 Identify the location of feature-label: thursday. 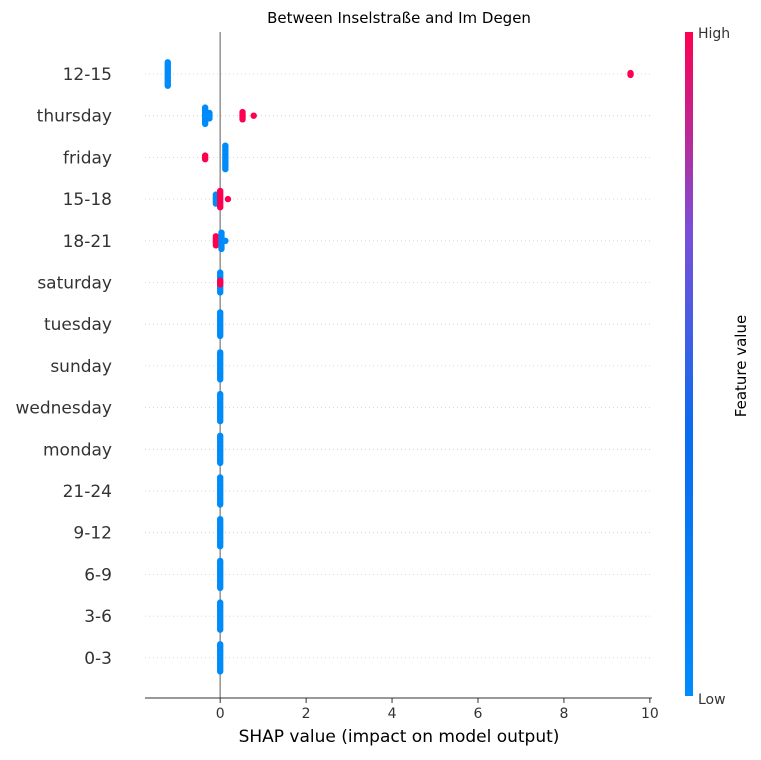
(74, 117).